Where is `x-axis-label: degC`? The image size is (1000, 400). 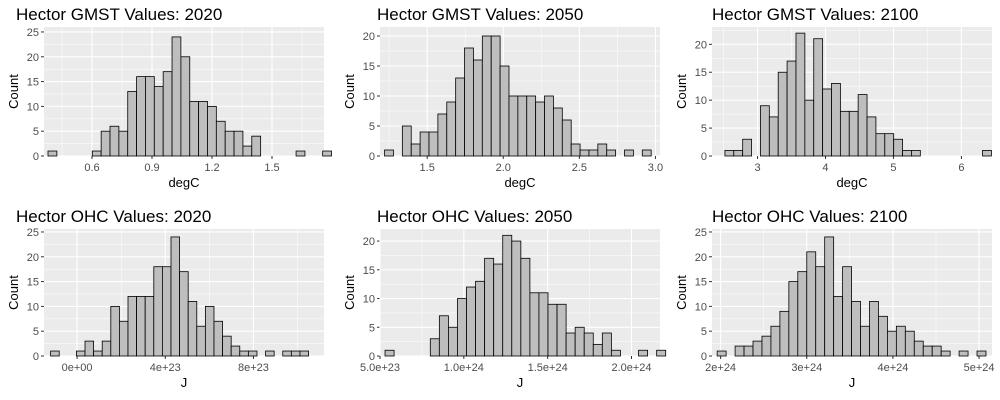 x-axis-label: degC is located at coordinates (183, 182).